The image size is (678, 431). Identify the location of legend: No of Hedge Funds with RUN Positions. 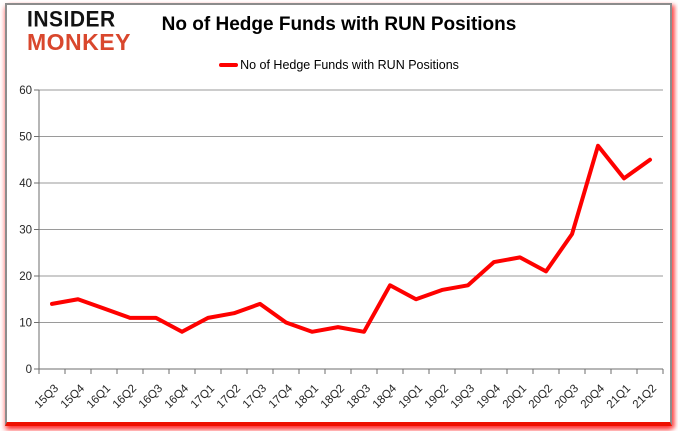
(339, 65).